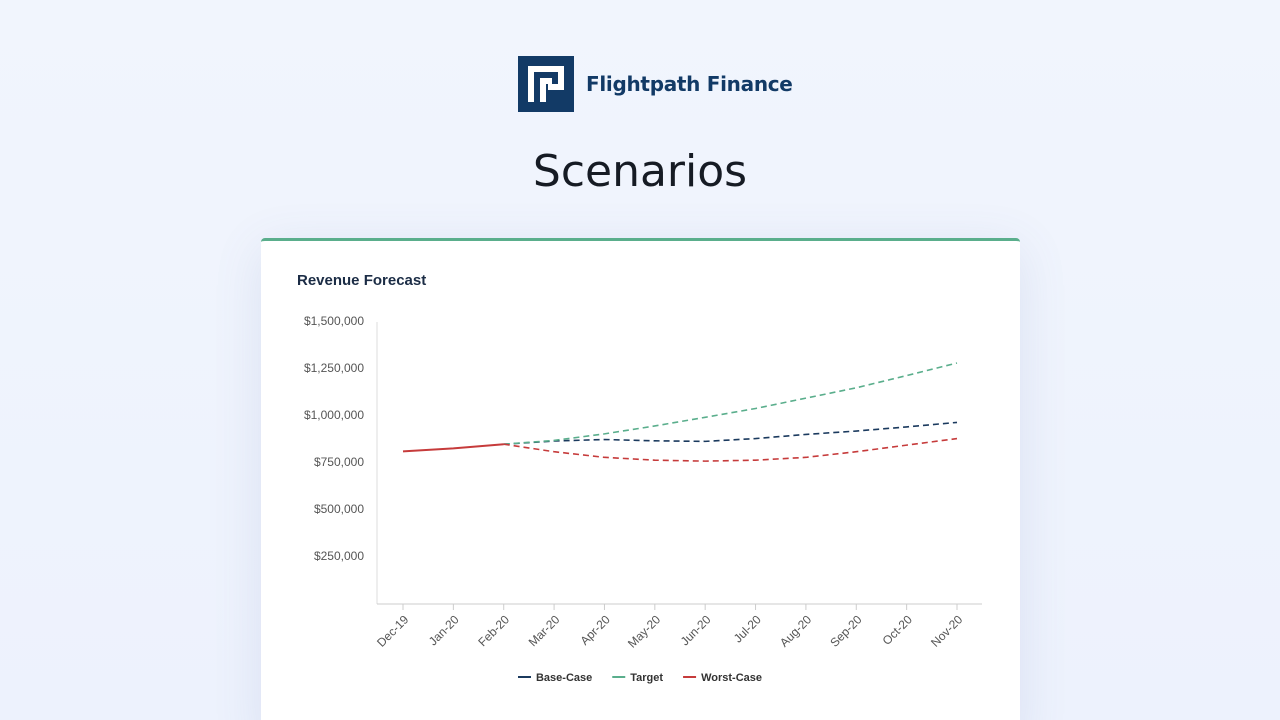 The width and height of the screenshot is (1280, 720). What do you see at coordinates (334, 368) in the screenshot?
I see `y-tick-label: $1,250,000` at bounding box center [334, 368].